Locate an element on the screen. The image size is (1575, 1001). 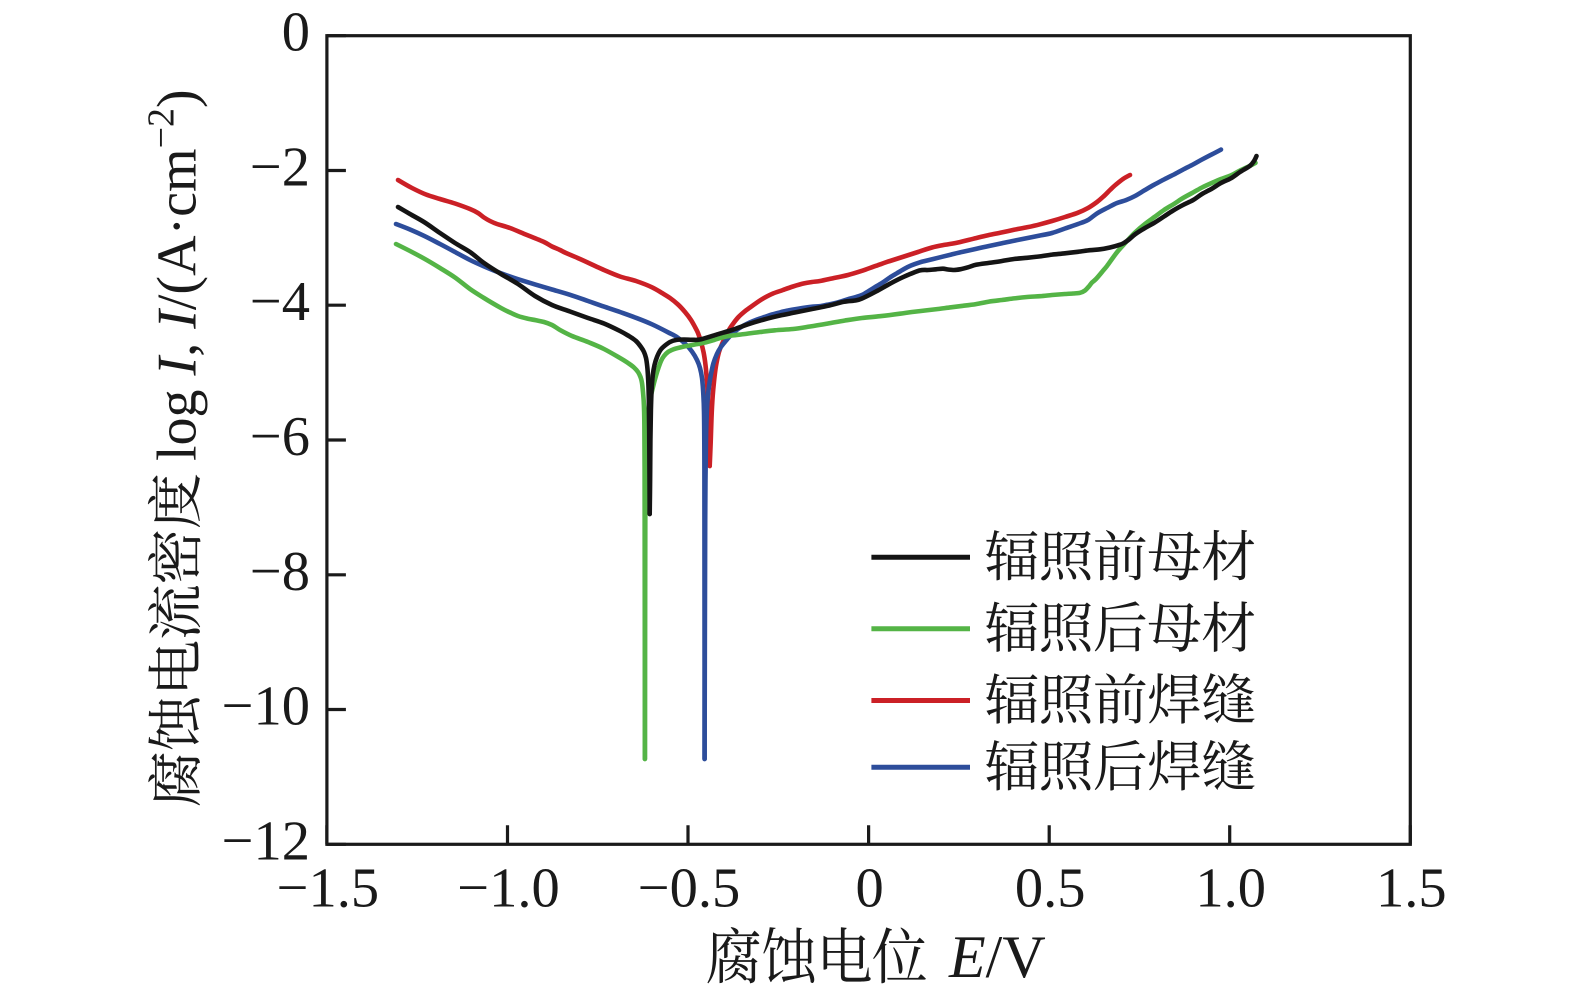
svg-text: −12 is located at coordinates (266, 841).